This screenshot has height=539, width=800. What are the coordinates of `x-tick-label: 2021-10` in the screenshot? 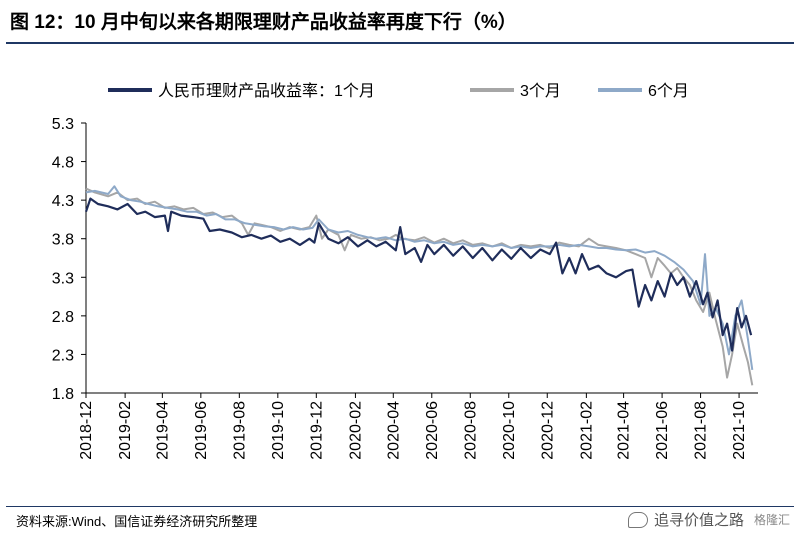 It's located at (739, 430).